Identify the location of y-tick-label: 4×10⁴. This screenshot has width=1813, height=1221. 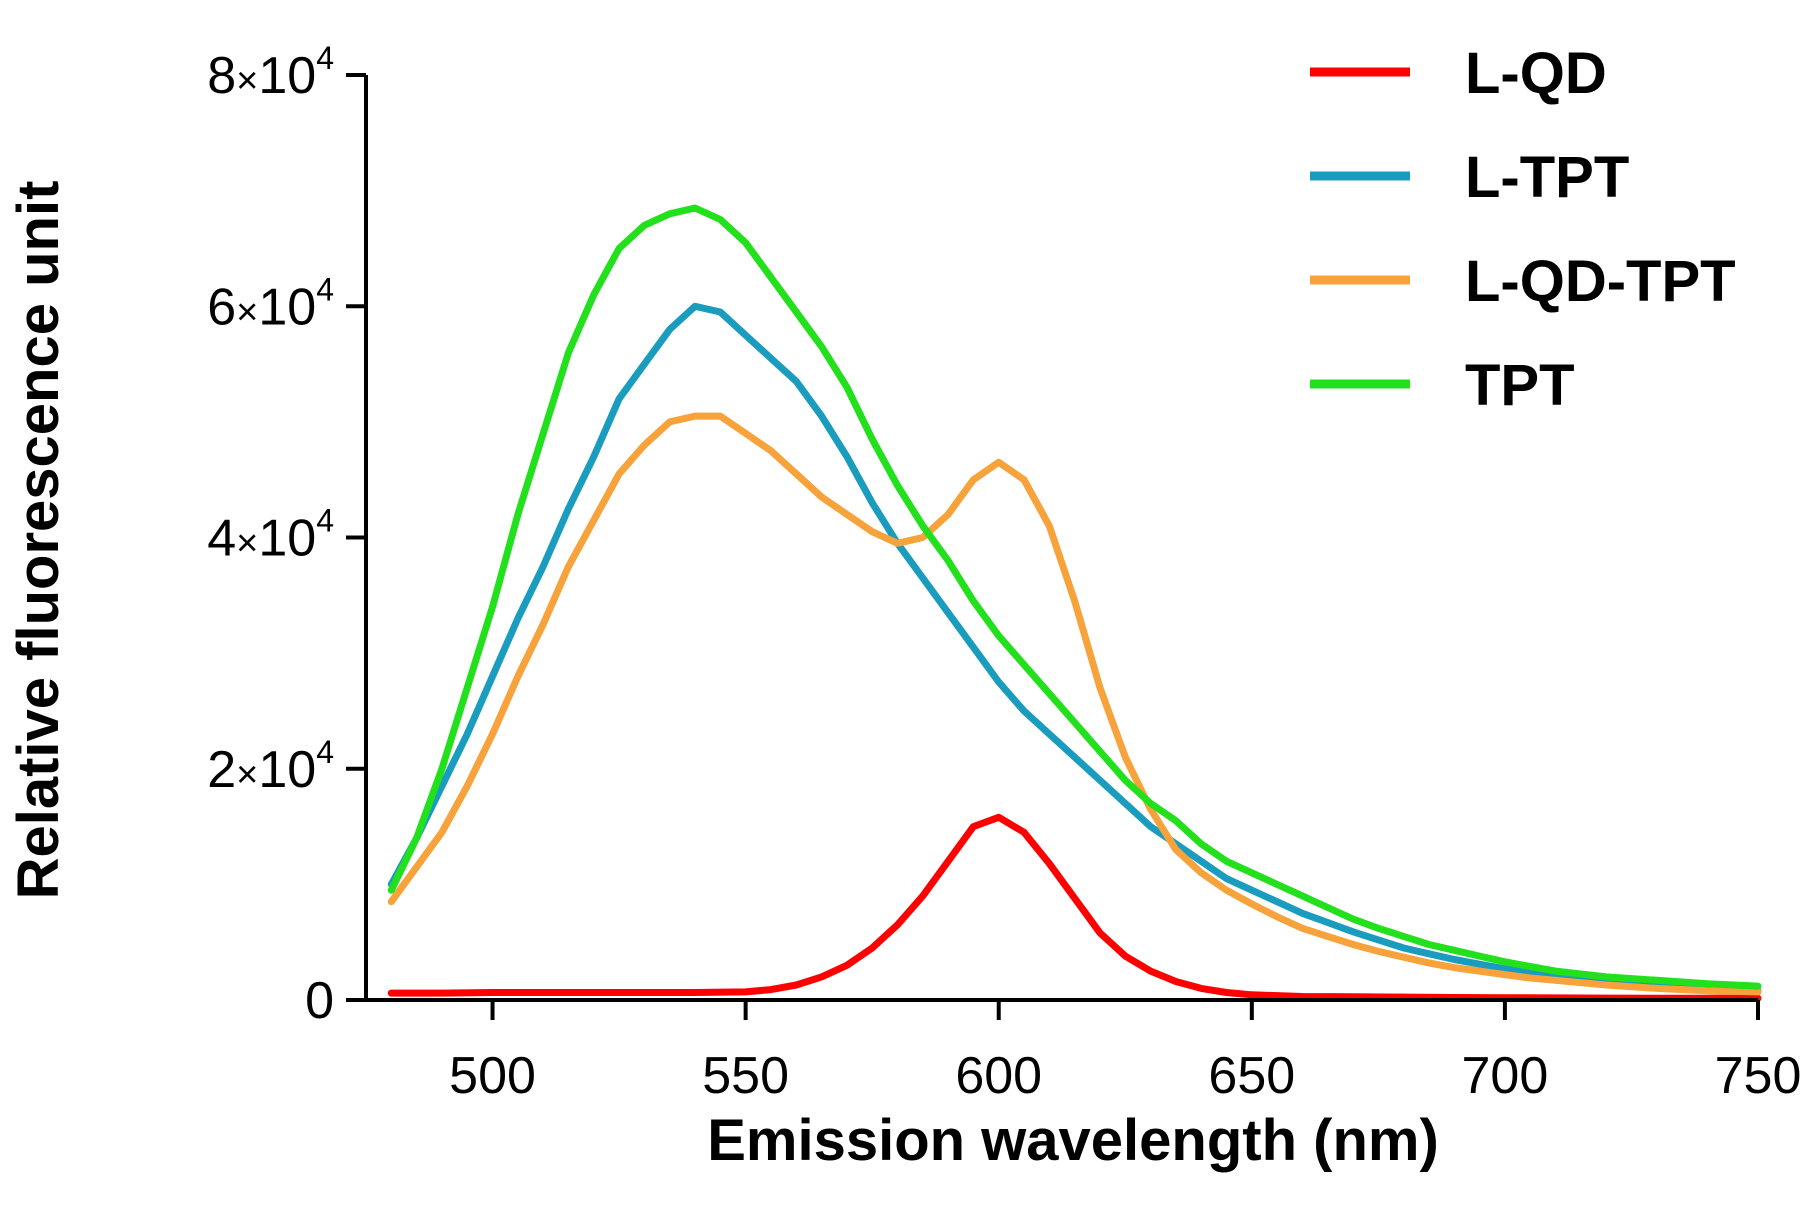
(270, 535).